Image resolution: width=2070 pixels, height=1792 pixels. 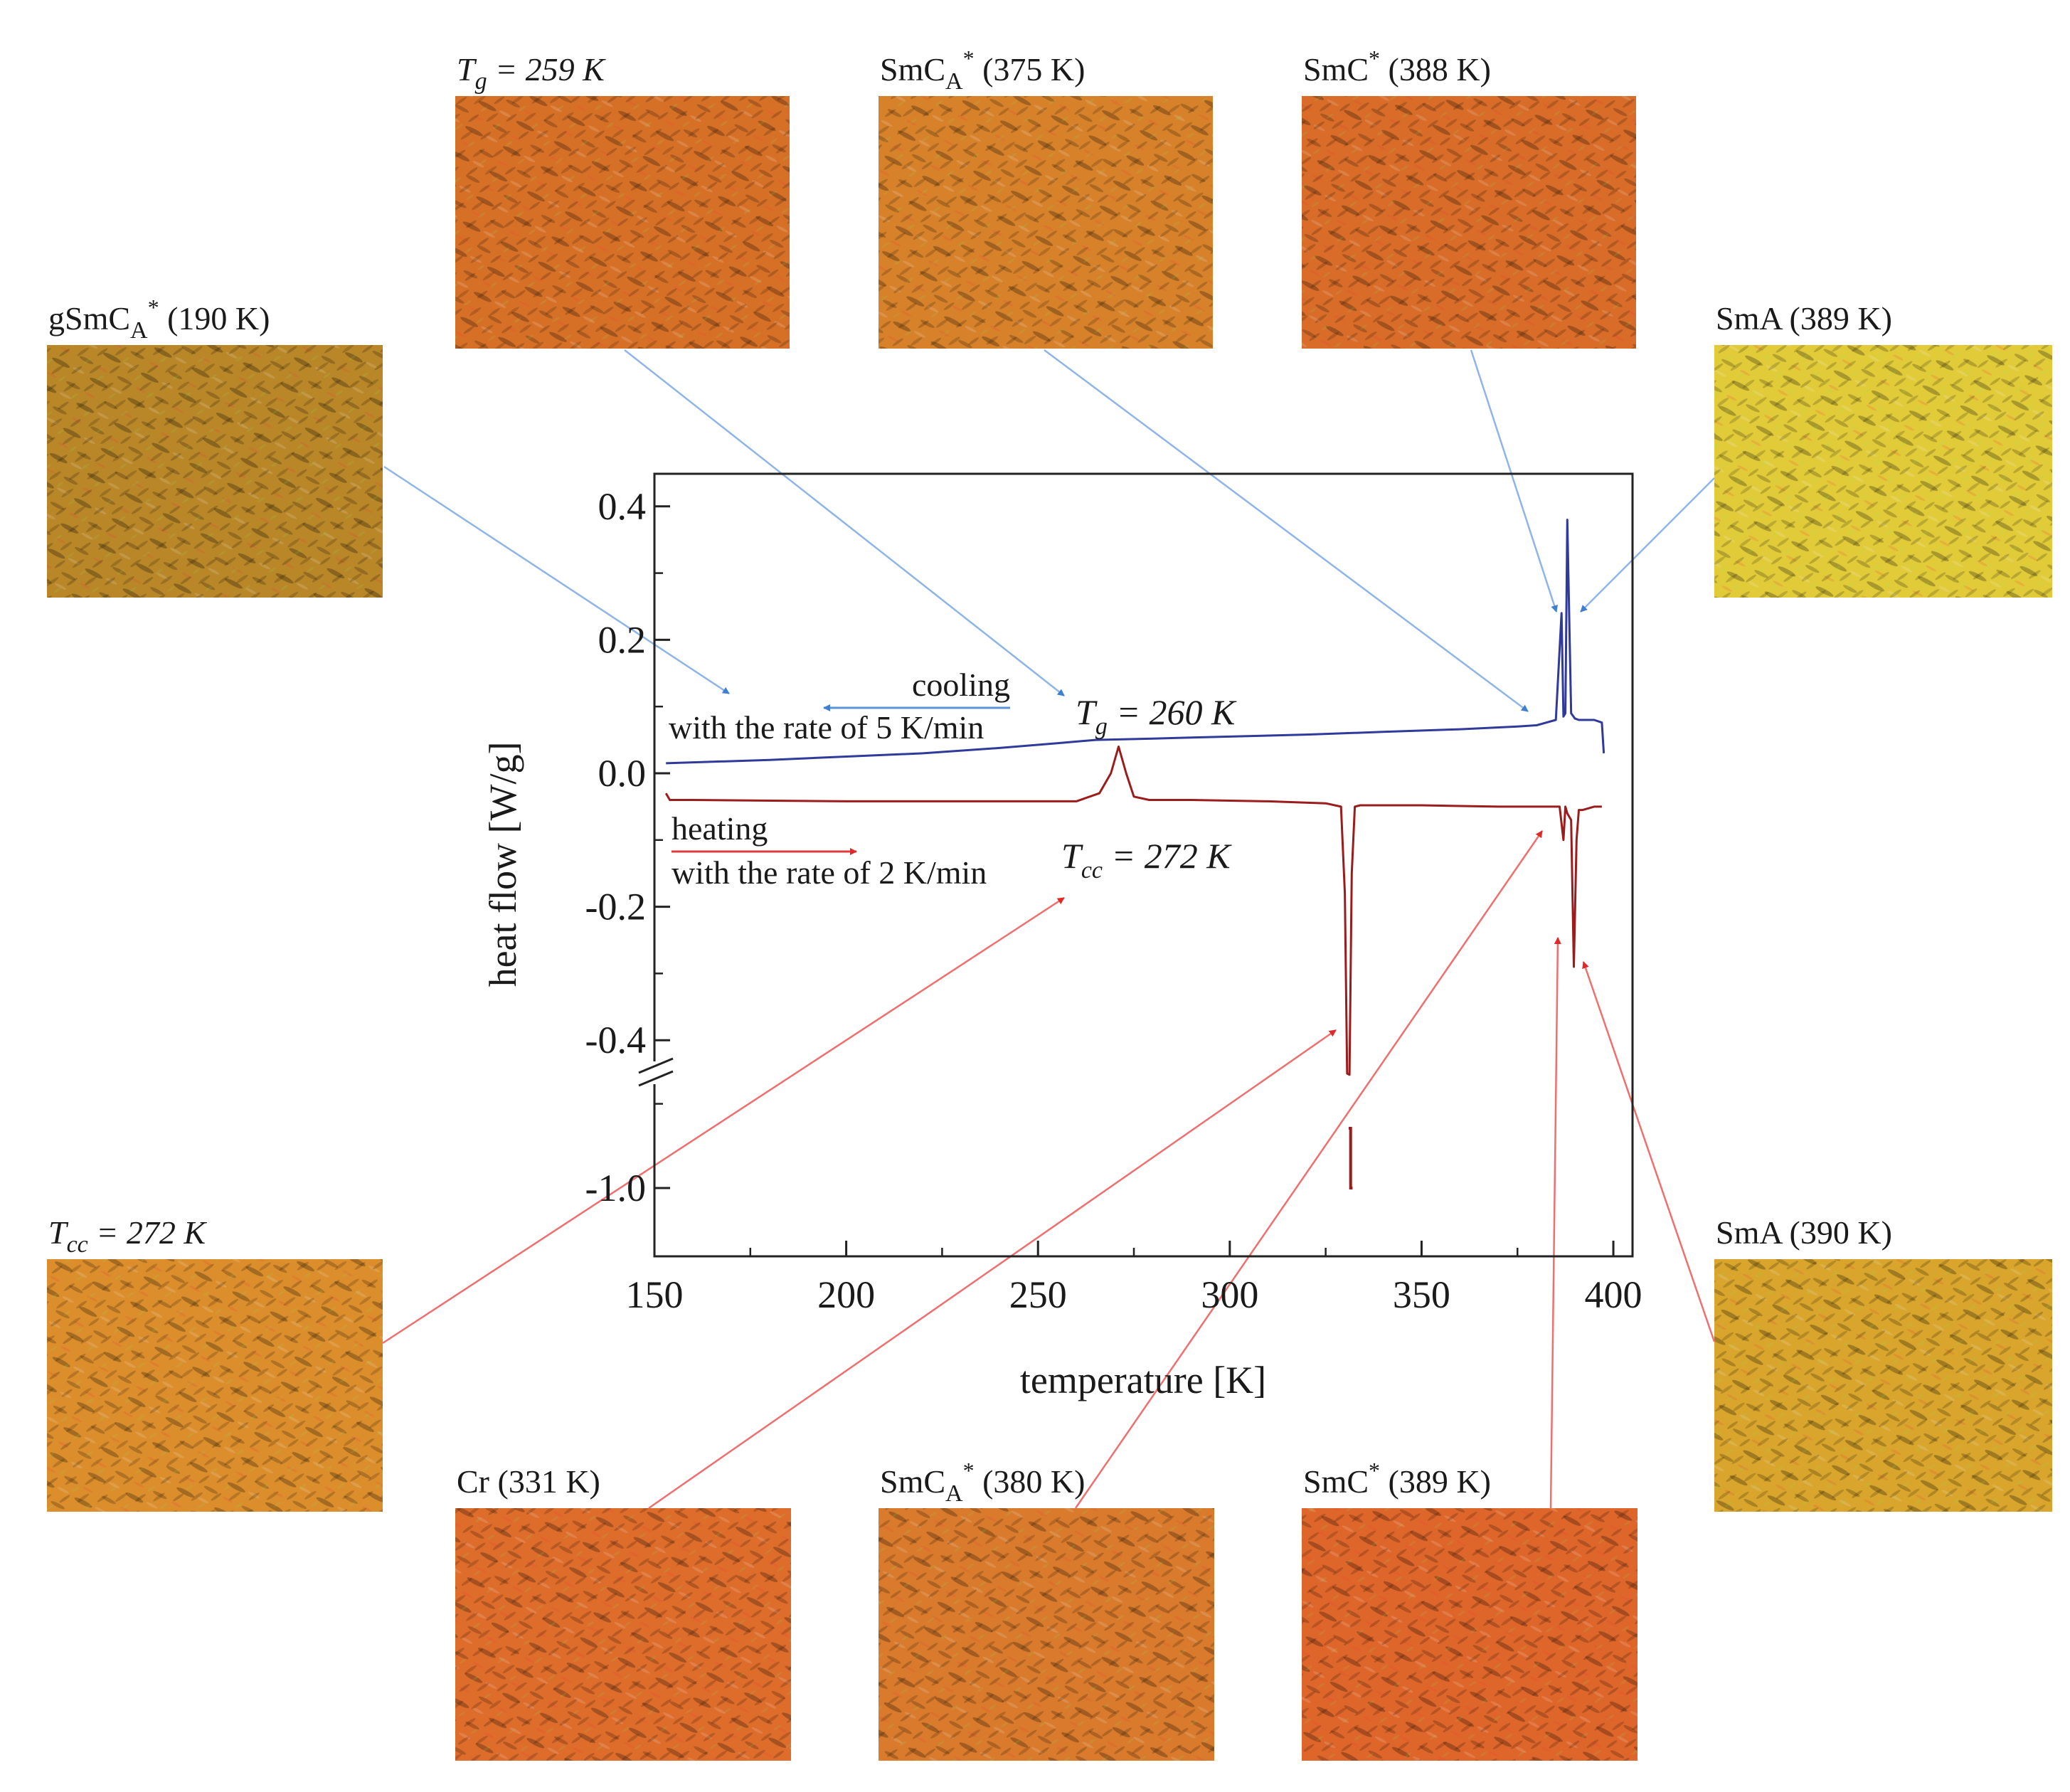 I want to click on tcc-annotation: Tcc = 272 K, so click(x=1146, y=860).